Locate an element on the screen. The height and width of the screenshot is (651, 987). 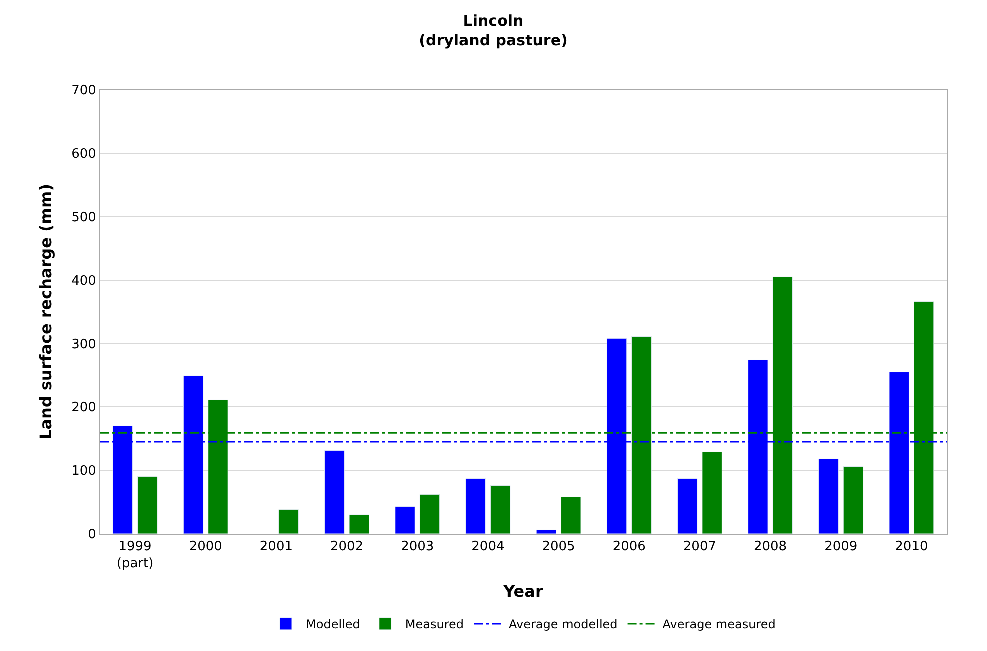
y-tick-label: 600 is located at coordinates (84, 154).